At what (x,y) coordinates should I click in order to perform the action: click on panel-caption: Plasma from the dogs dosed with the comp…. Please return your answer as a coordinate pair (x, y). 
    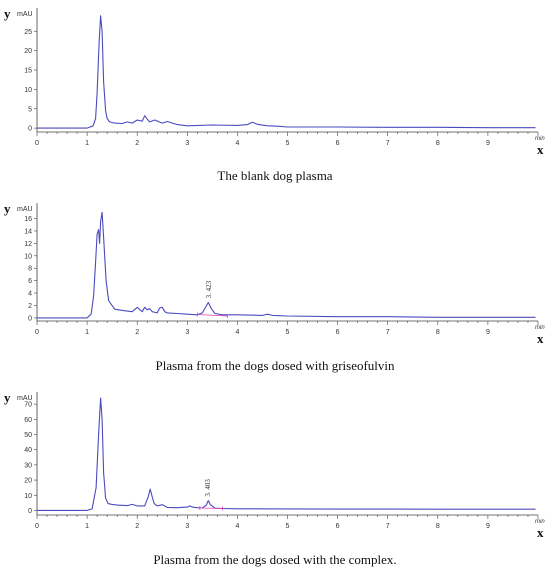
    Looking at the image, I should click on (274, 559).